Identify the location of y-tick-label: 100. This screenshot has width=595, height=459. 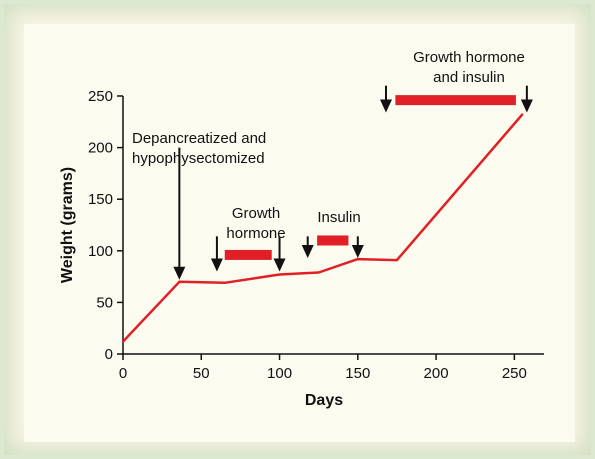
(100, 251).